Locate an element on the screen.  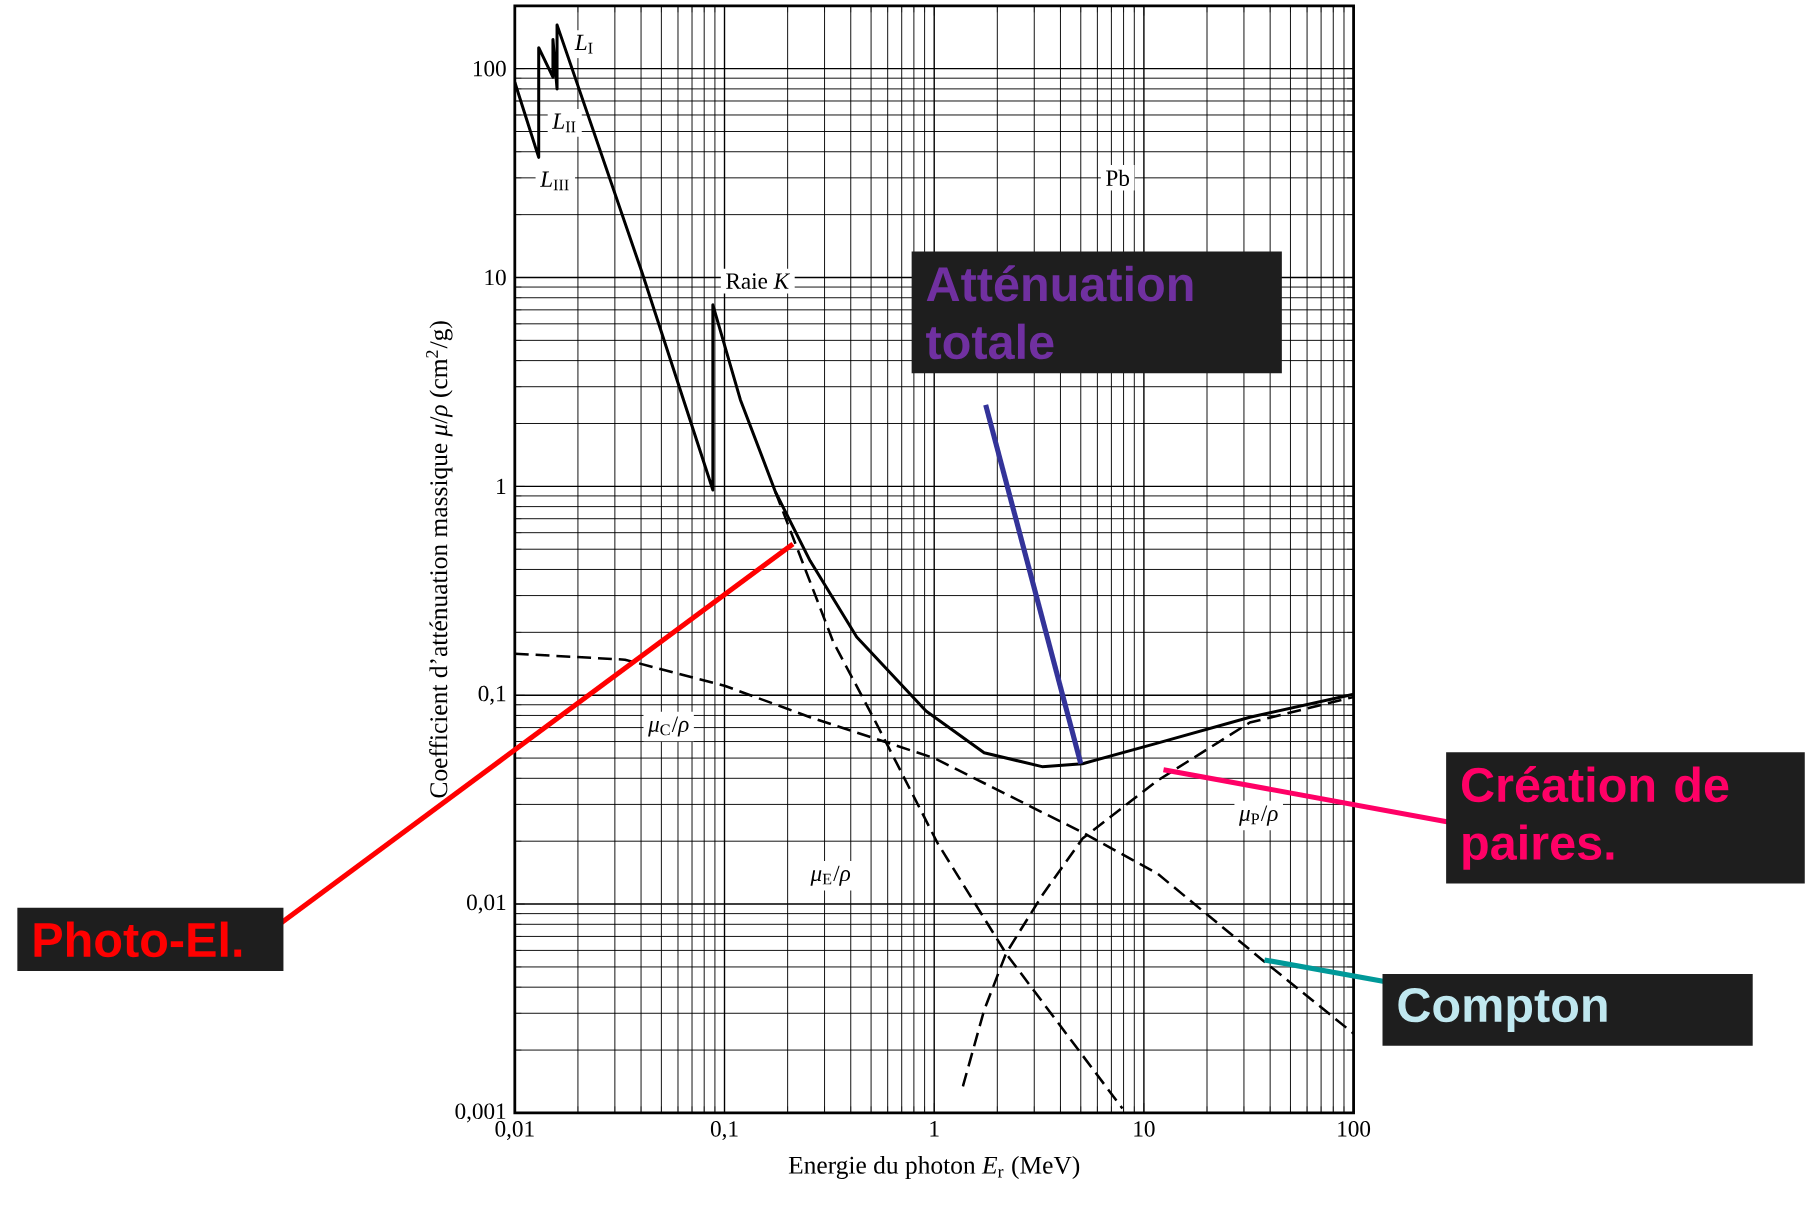
x-tick-label: 0,1 is located at coordinates (724, 1130).